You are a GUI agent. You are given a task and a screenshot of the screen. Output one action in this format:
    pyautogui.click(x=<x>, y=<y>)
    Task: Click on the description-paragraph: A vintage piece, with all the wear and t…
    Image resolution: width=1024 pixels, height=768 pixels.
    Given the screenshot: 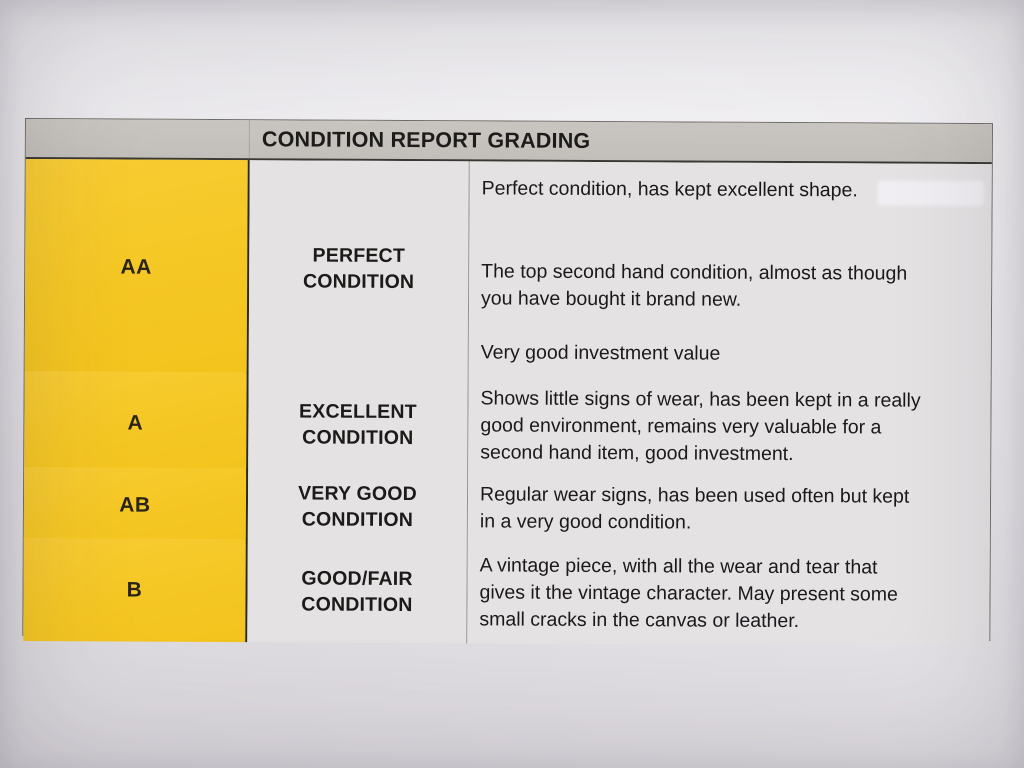 What is the action you would take?
    pyautogui.click(x=688, y=593)
    